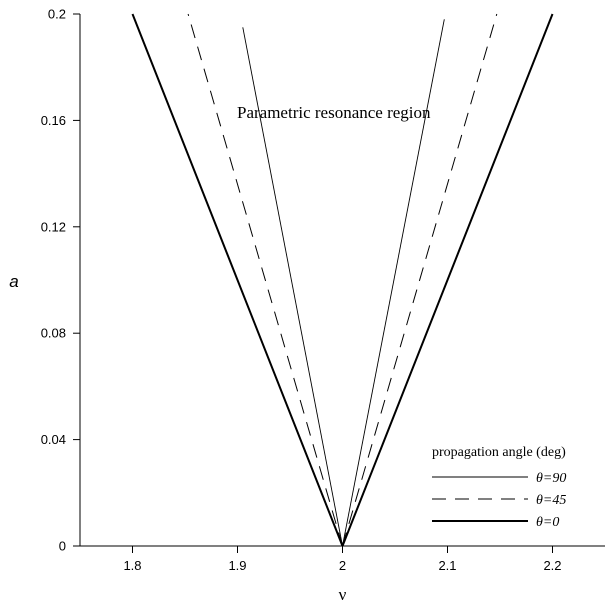 Image resolution: width=607 pixels, height=607 pixels. What do you see at coordinates (551, 500) in the screenshot?
I see `legend-label: θ=45` at bounding box center [551, 500].